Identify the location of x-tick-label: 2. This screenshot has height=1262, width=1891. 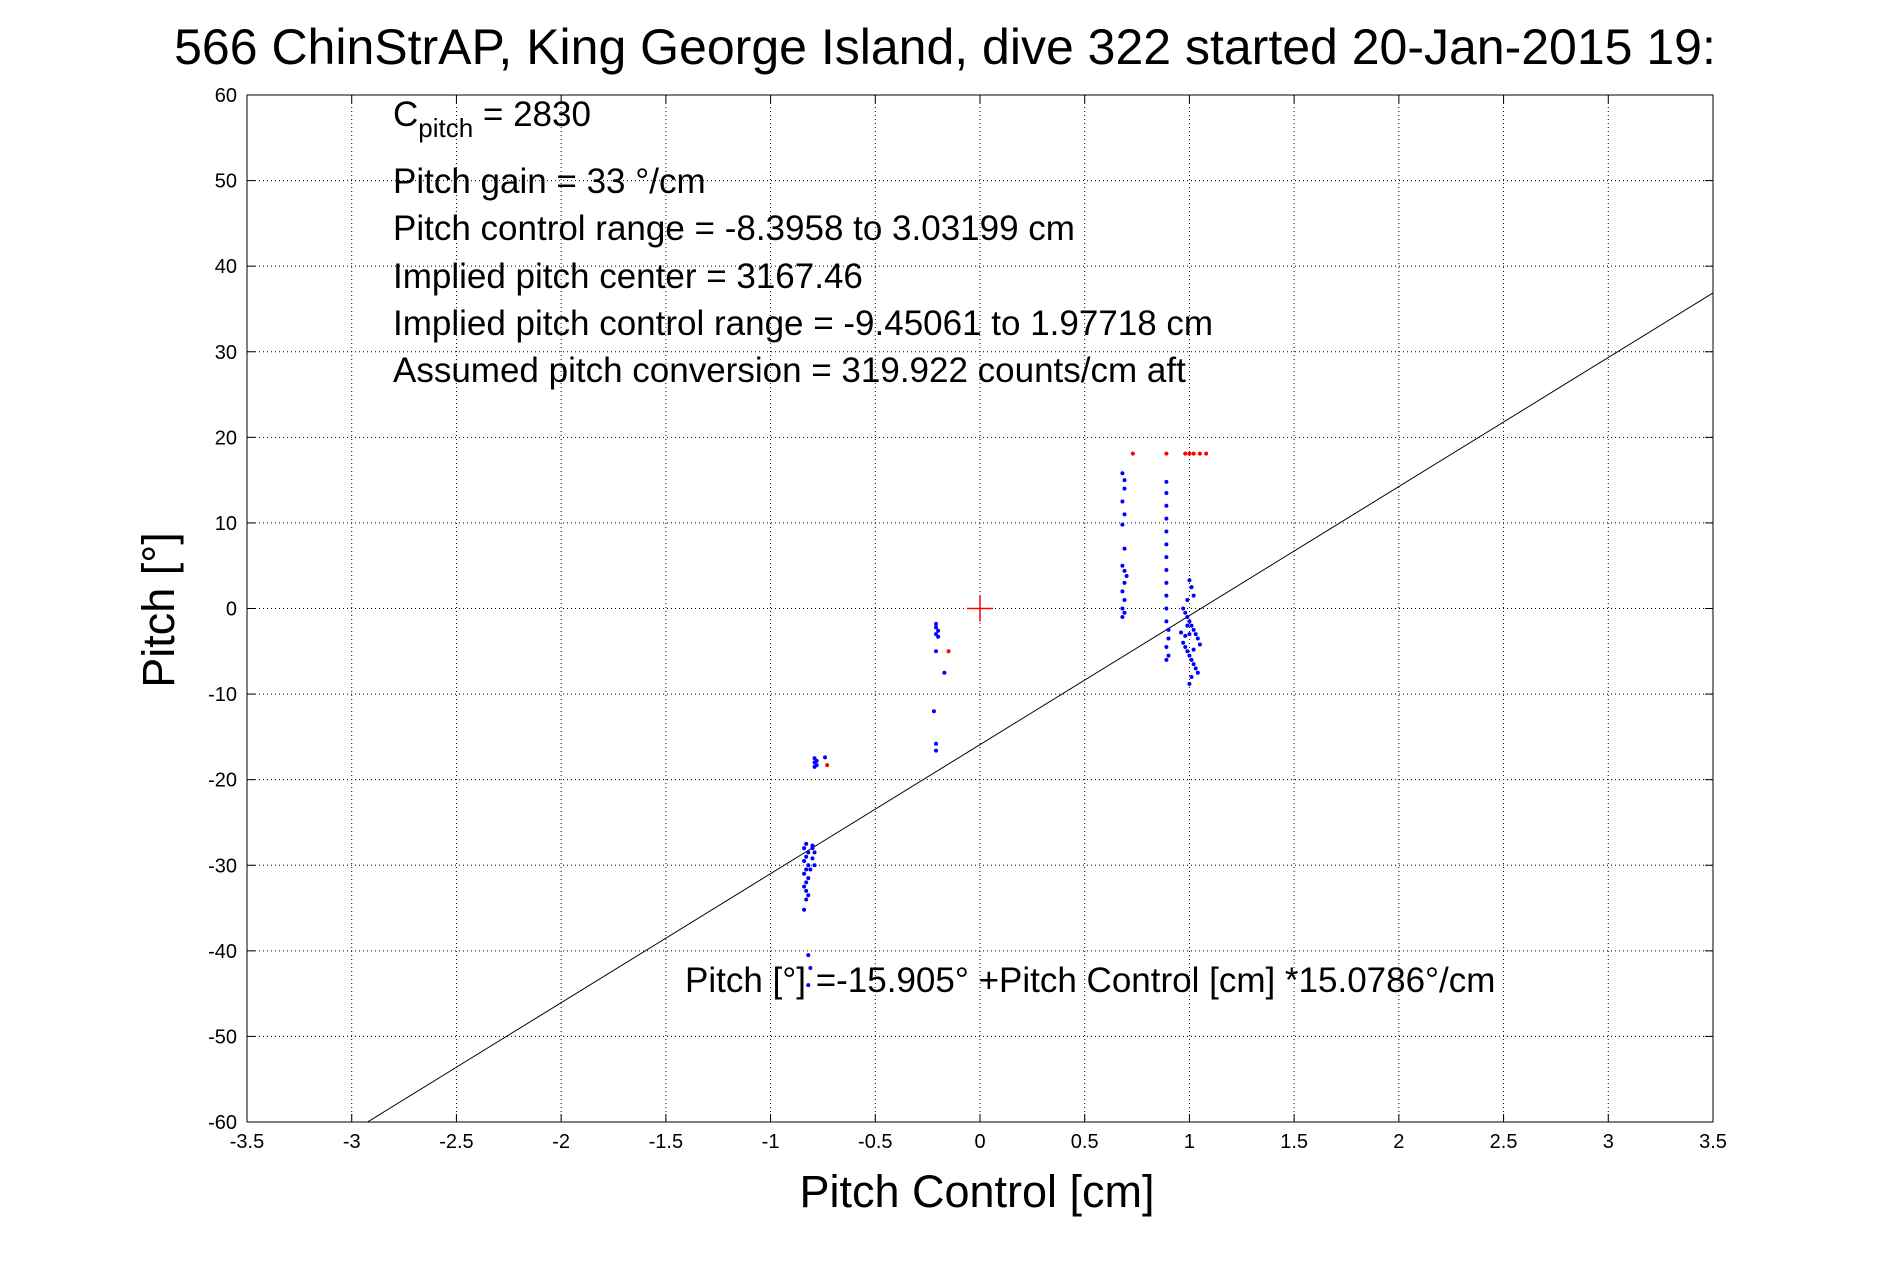
(1398, 1142).